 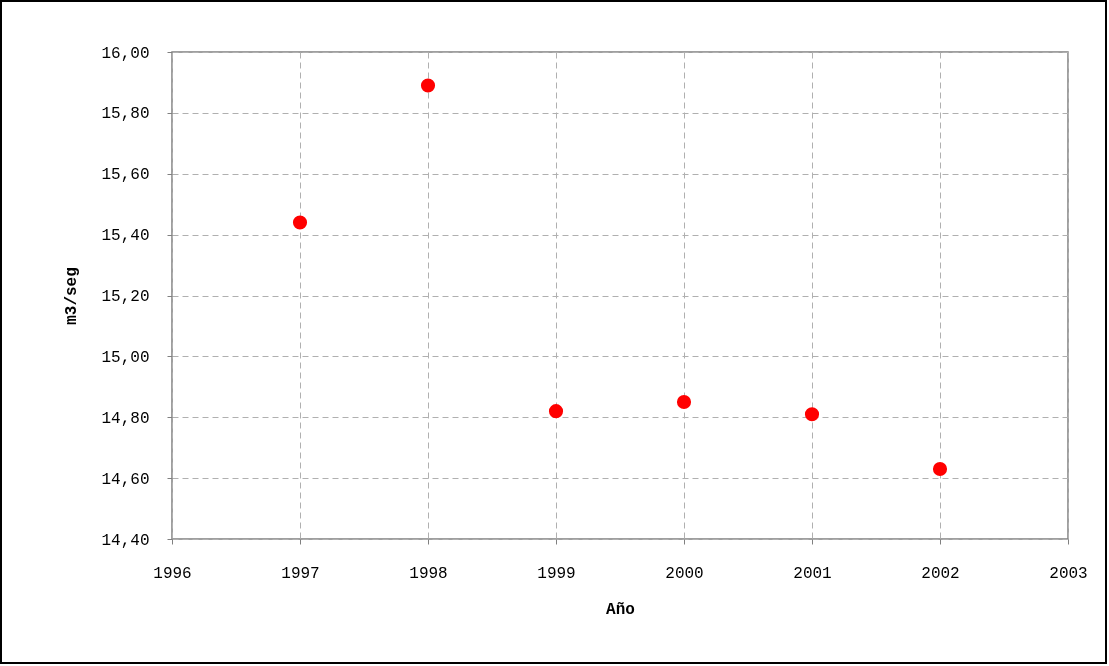 I want to click on y-tick-label: 14,40, so click(x=125, y=540).